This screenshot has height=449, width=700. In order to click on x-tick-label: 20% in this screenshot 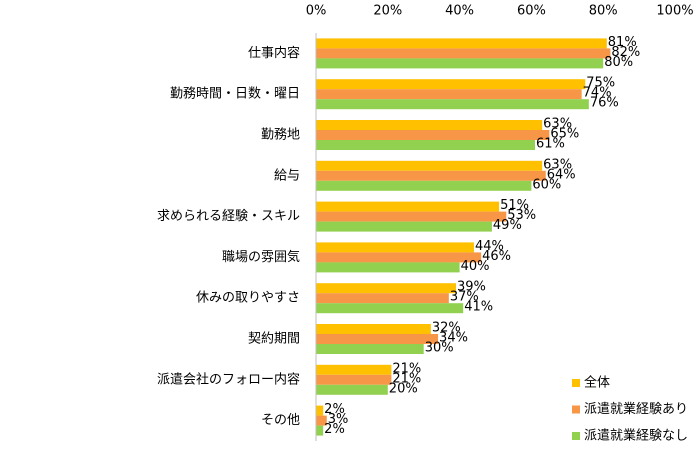, I will do `click(387, 11)`.